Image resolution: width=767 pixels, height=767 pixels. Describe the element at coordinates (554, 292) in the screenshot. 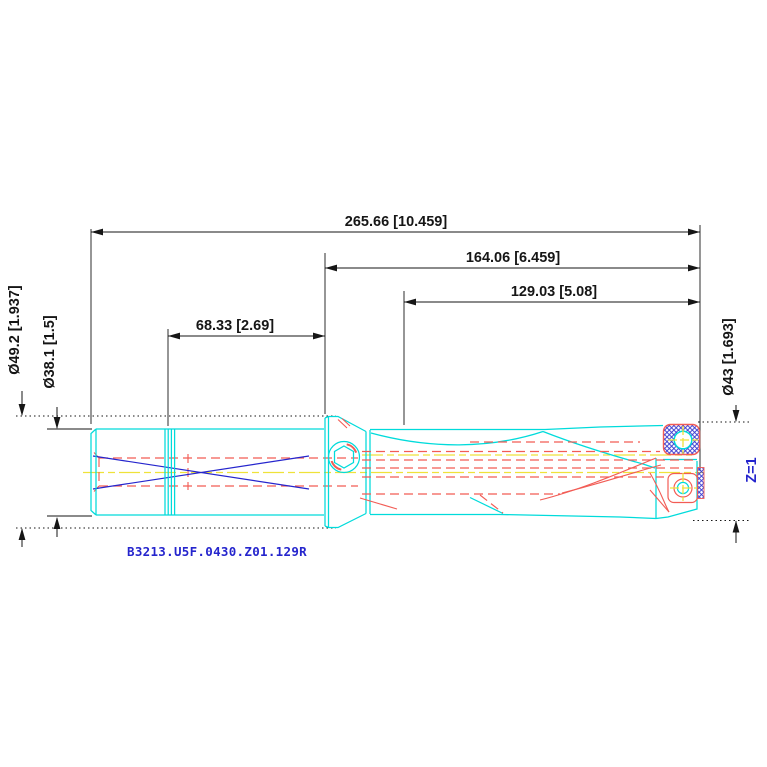

I see `dim-flute-length-label: 129.03 [5.08]` at that location.